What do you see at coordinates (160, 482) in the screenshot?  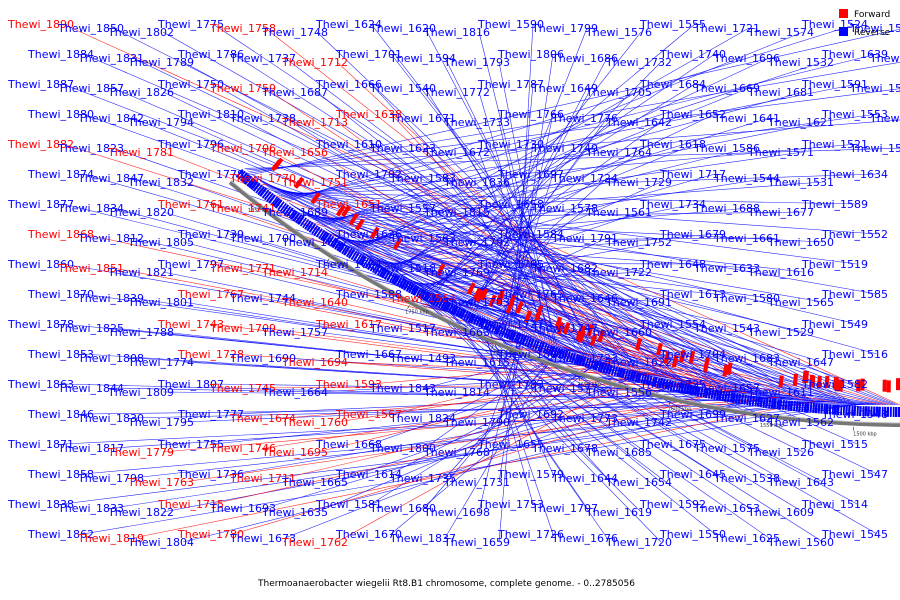 I see `gene-label: Thewi_1763` at bounding box center [160, 482].